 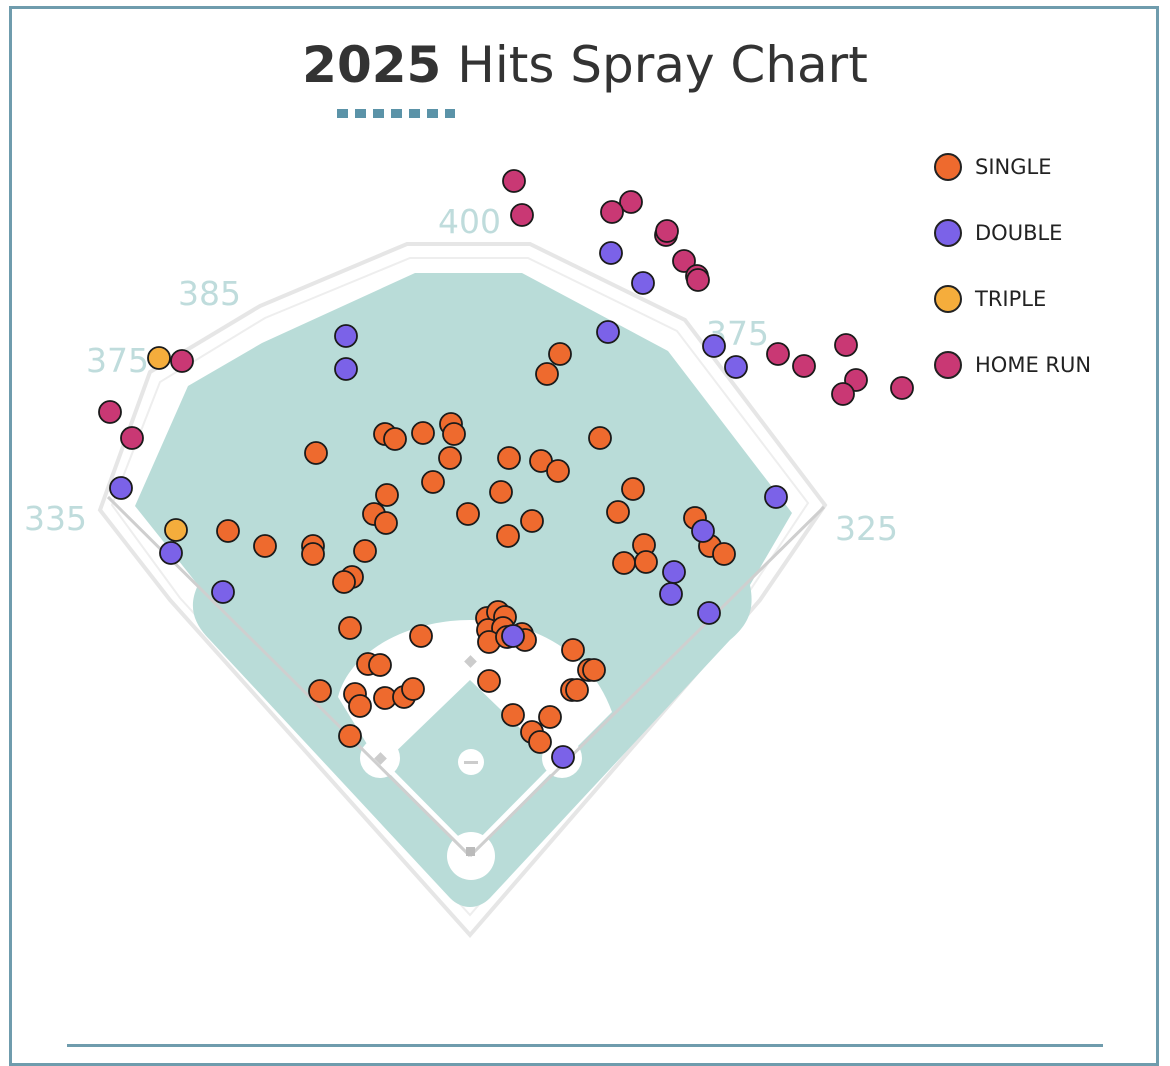 What do you see at coordinates (117, 360) in the screenshot?
I see `distance-label-375-left: 375` at bounding box center [117, 360].